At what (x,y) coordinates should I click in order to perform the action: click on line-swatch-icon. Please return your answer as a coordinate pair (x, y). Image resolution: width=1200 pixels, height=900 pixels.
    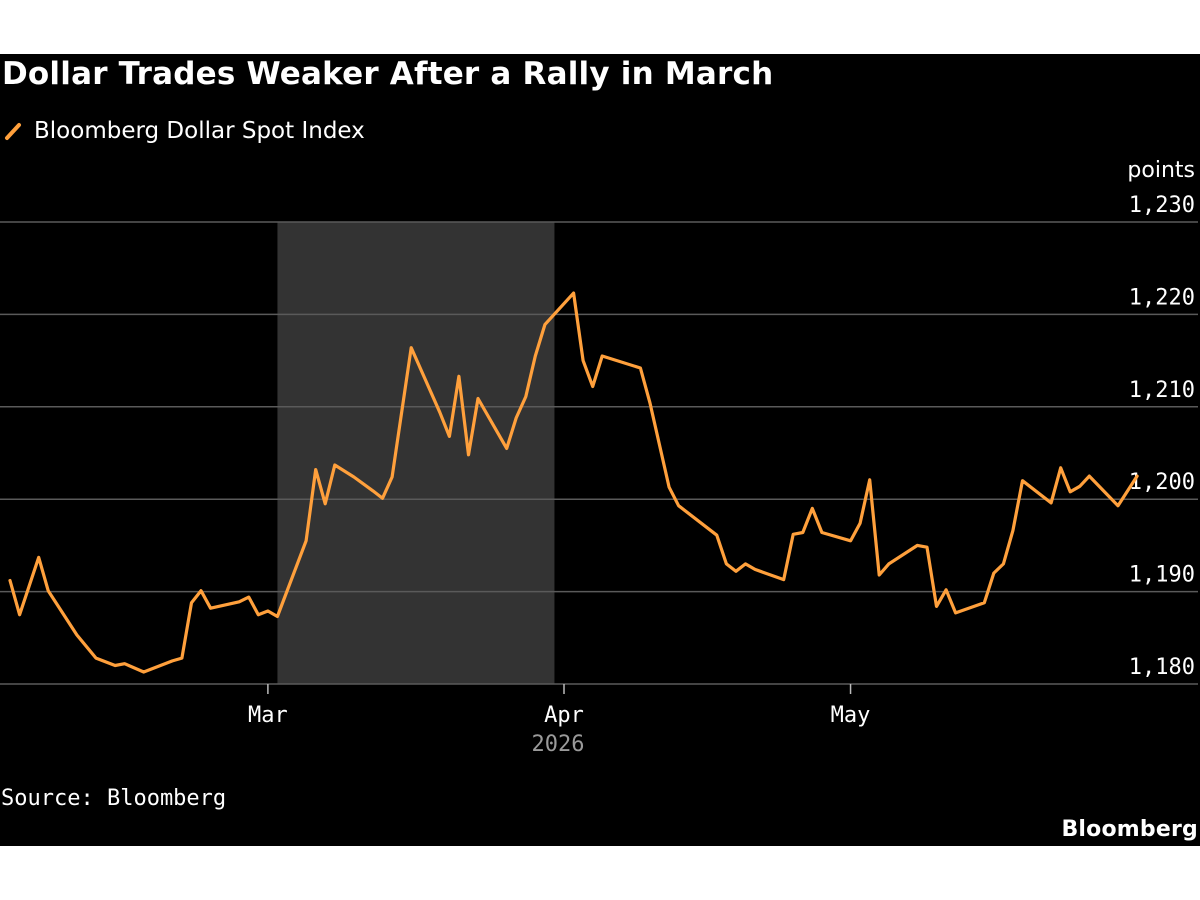
    Looking at the image, I should click on (14, 131).